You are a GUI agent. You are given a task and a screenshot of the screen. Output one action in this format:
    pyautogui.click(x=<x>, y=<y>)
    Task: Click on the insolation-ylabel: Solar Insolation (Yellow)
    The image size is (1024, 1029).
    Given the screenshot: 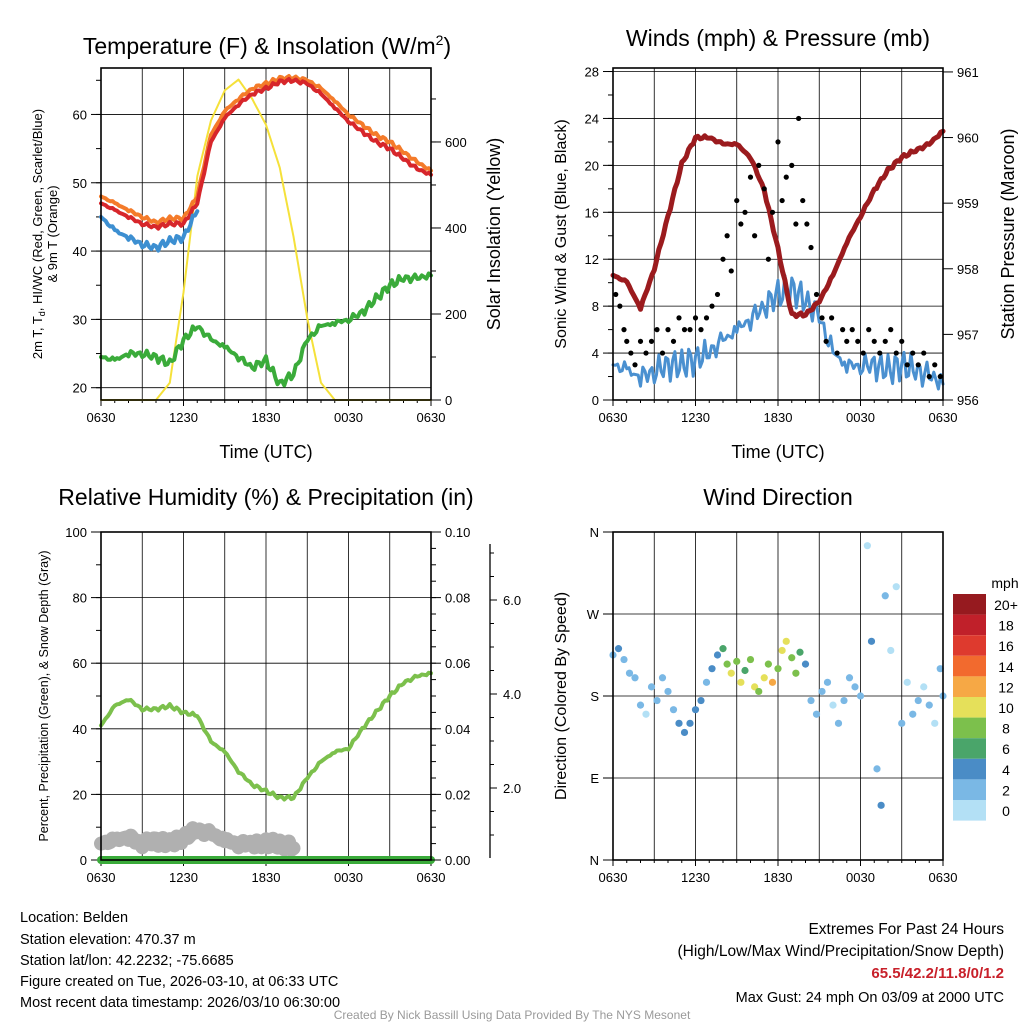 What is the action you would take?
    pyautogui.click(x=494, y=234)
    